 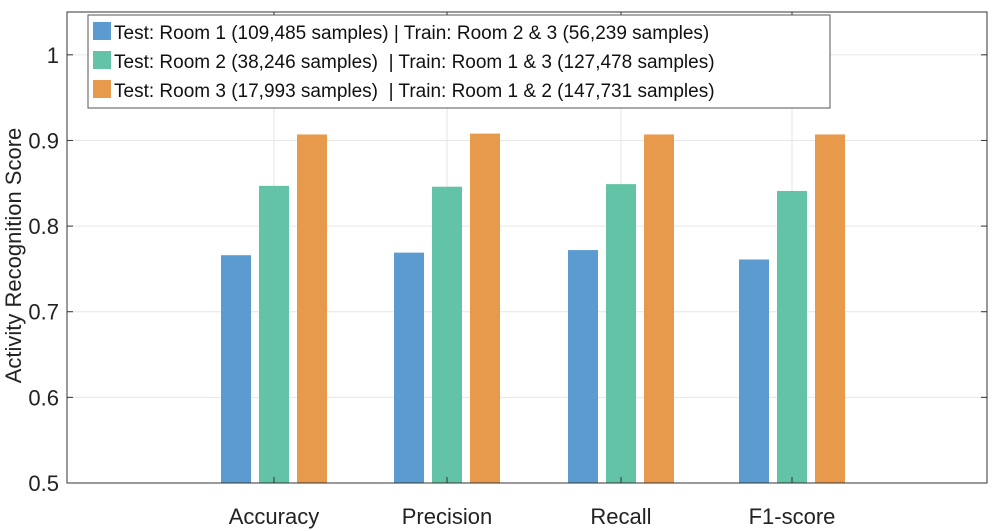 I want to click on y-tick-label: 0.6, so click(x=43, y=397).